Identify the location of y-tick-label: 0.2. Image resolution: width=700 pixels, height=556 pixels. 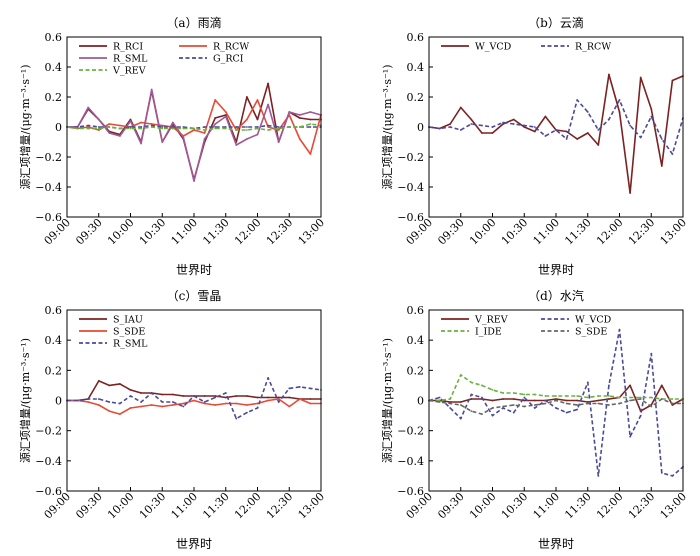
(54, 97).